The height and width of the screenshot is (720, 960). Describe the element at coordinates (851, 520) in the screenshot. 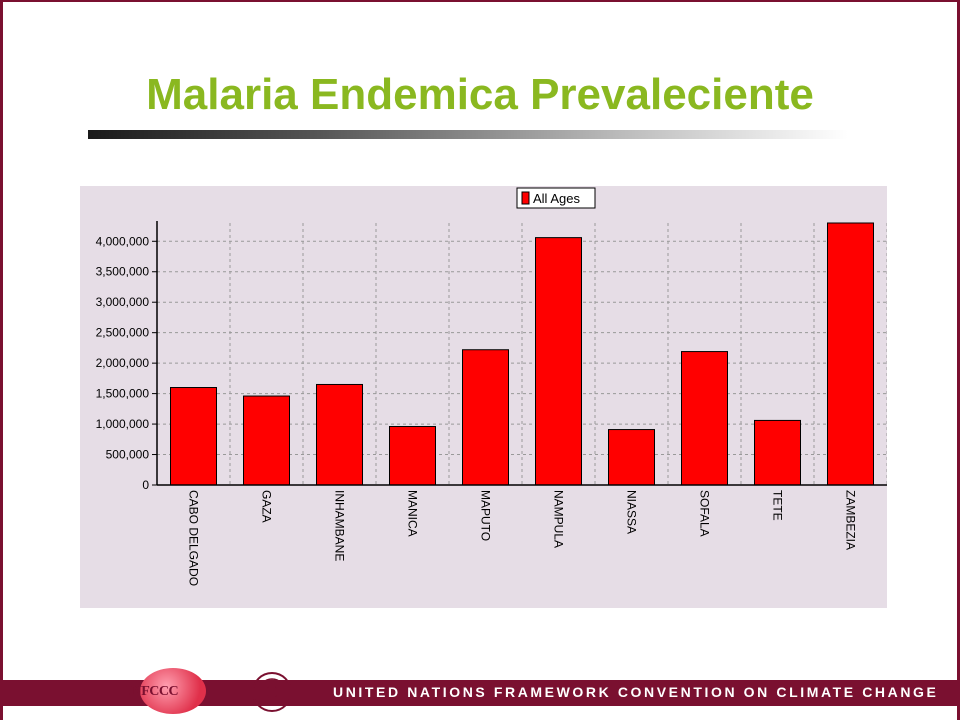

I see `xtick-label: ZAMBEZIA` at that location.